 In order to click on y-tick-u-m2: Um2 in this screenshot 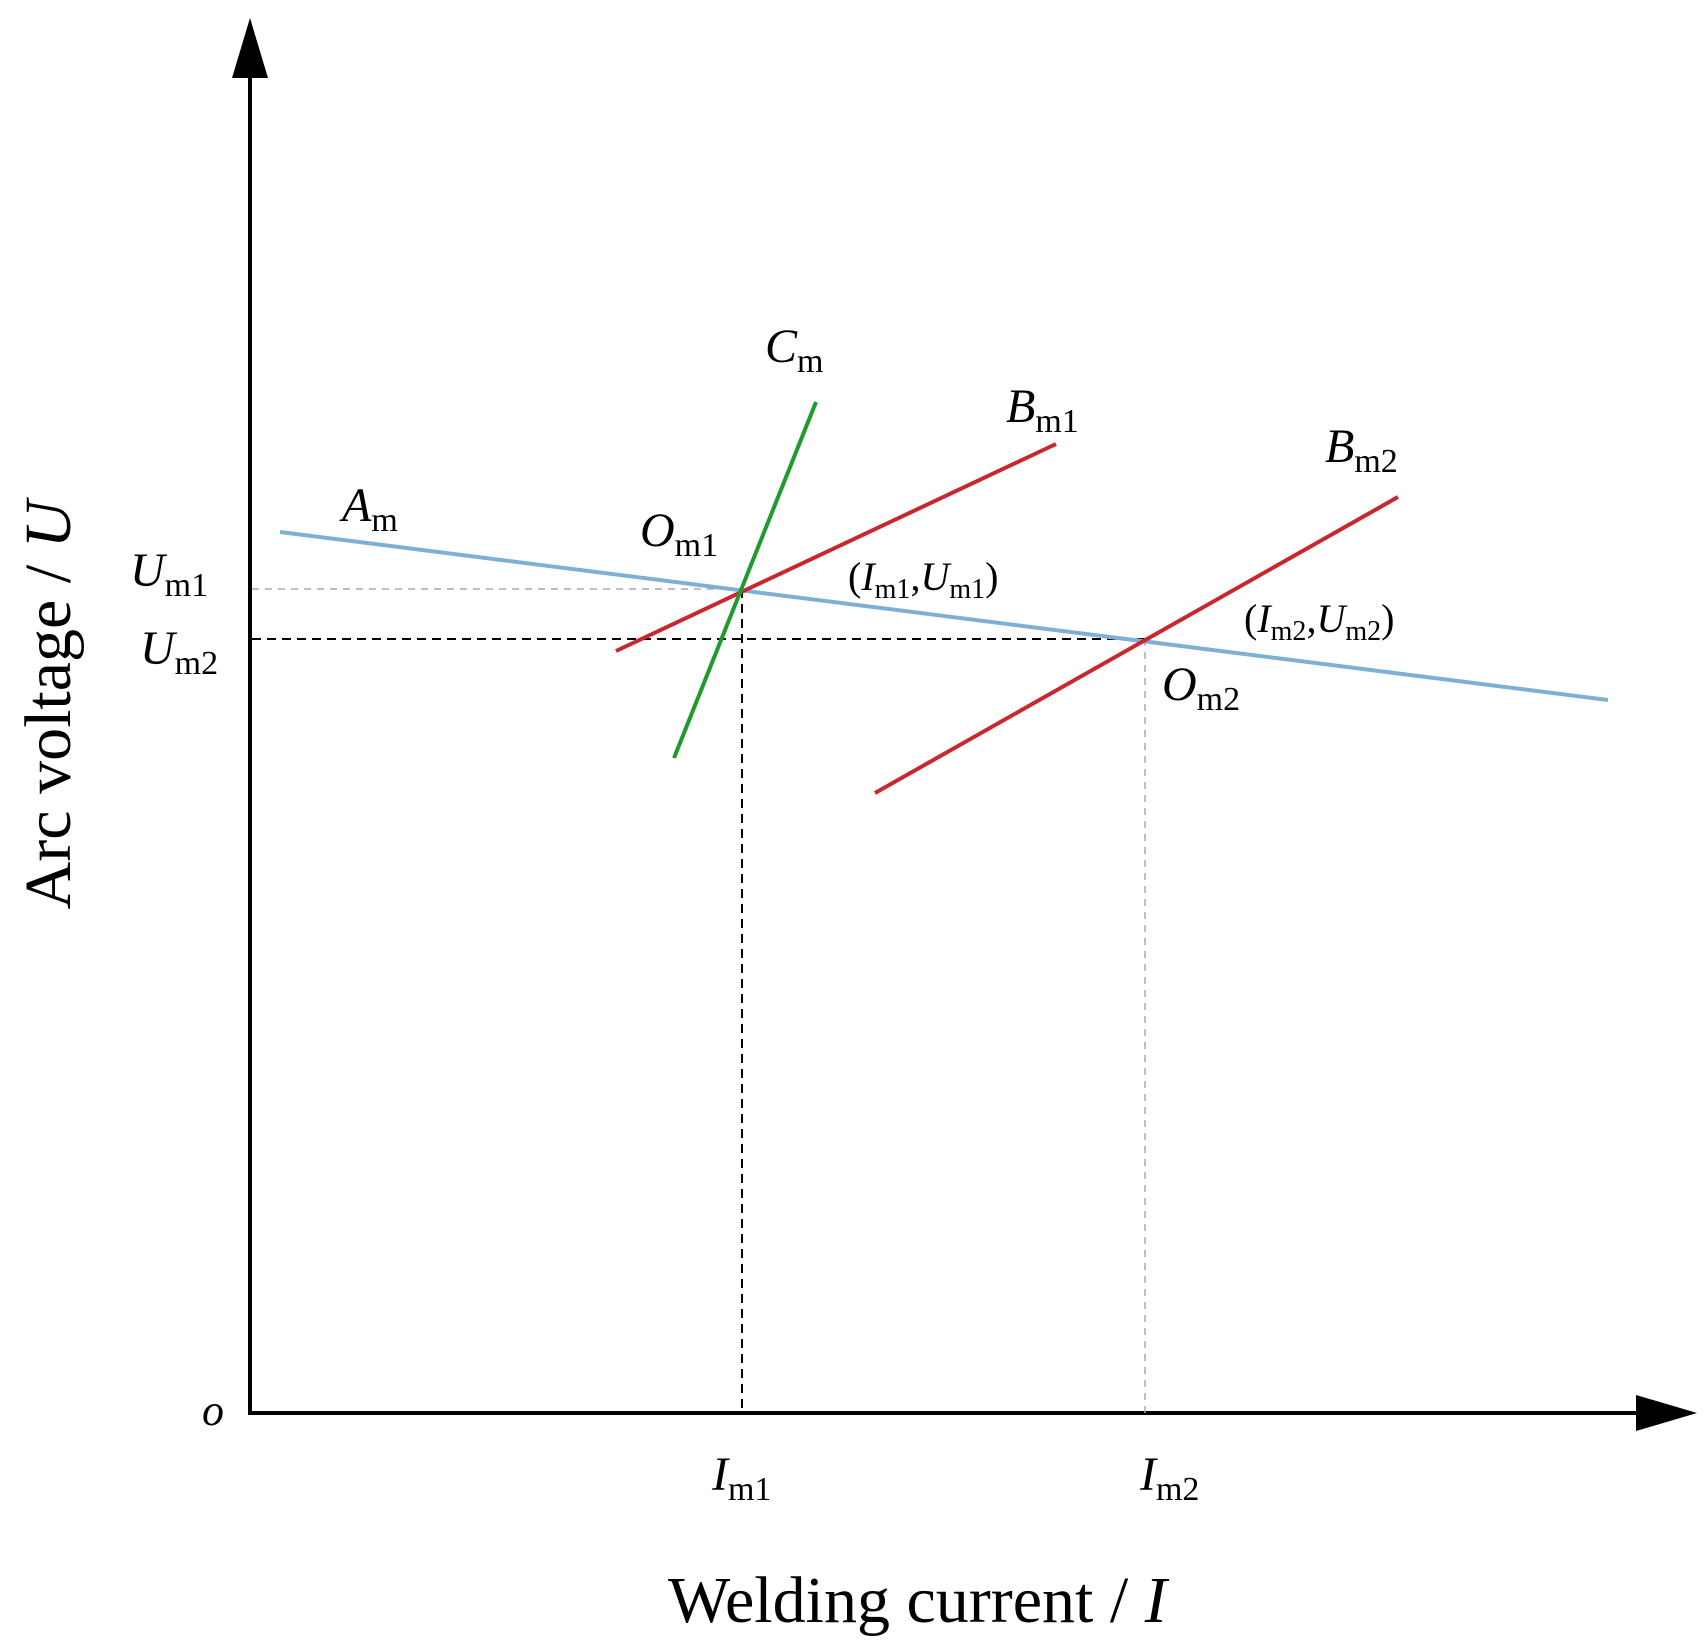, I will do `click(179, 652)`.